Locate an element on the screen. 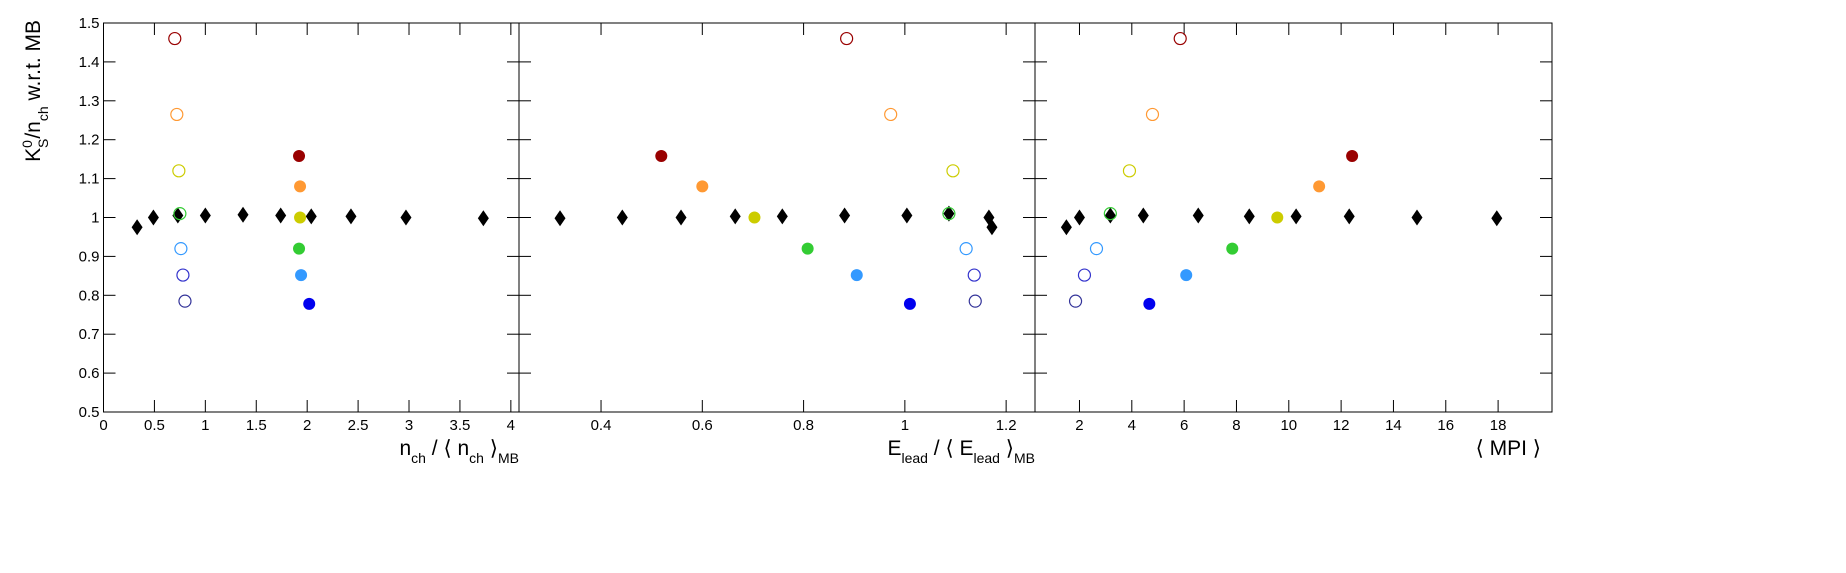 The height and width of the screenshot is (573, 1846). x-tick-label: 2.5 is located at coordinates (358, 425).